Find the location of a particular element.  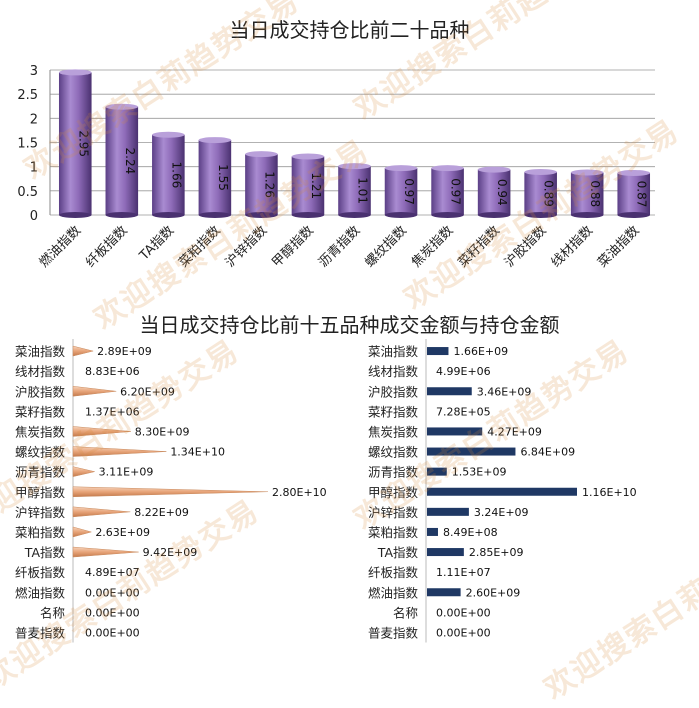

bar-data-label: 6.84E+09 is located at coordinates (547, 452).